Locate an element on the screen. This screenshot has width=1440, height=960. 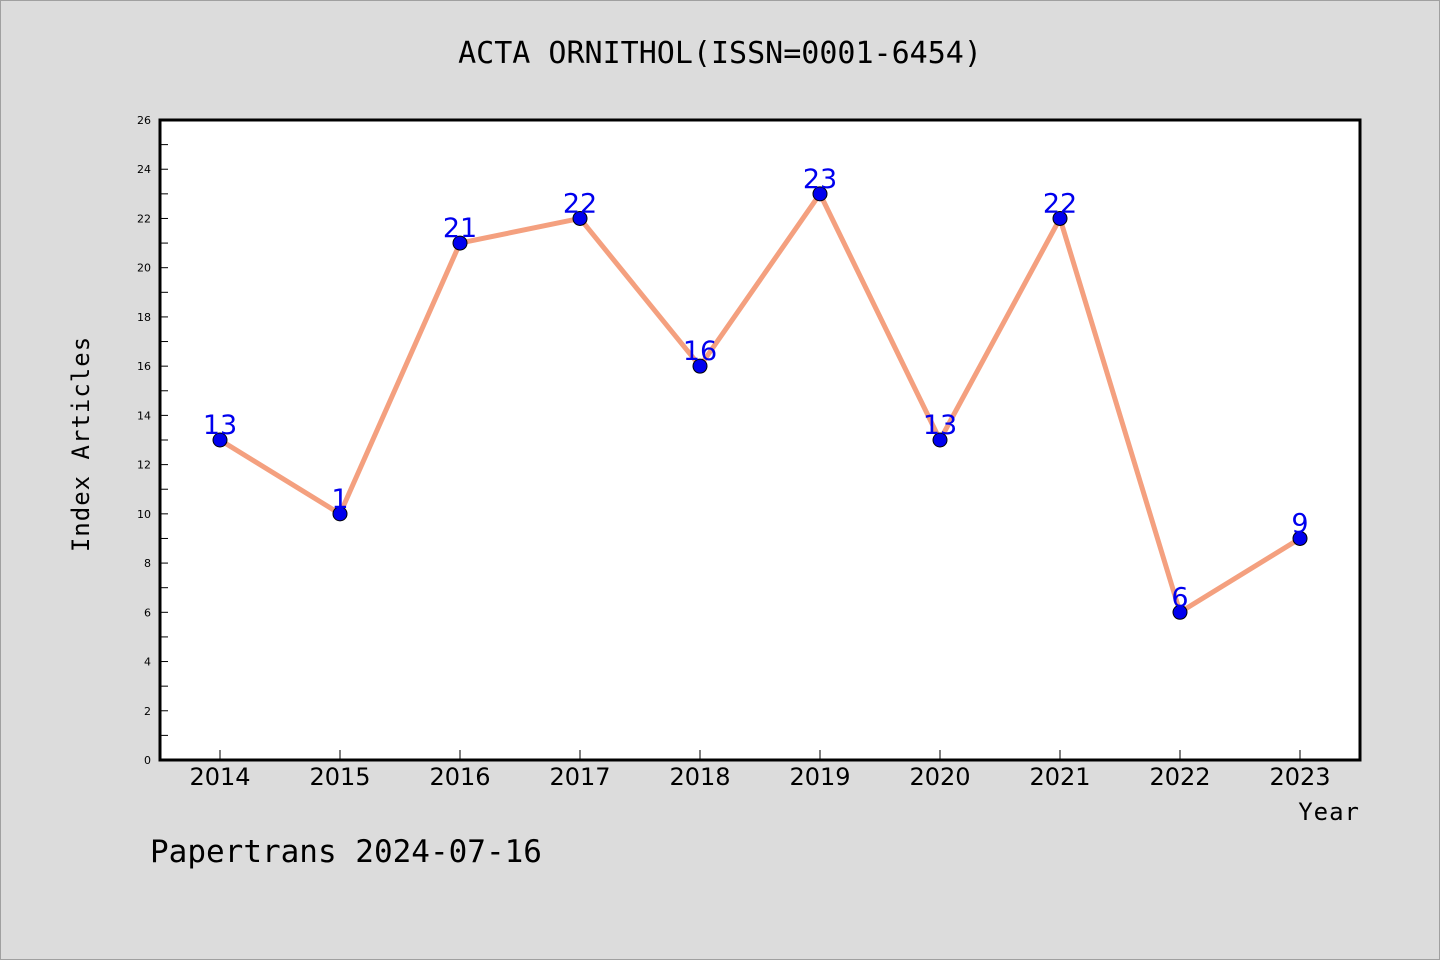
y-tick-label: 10 is located at coordinates (144, 514).